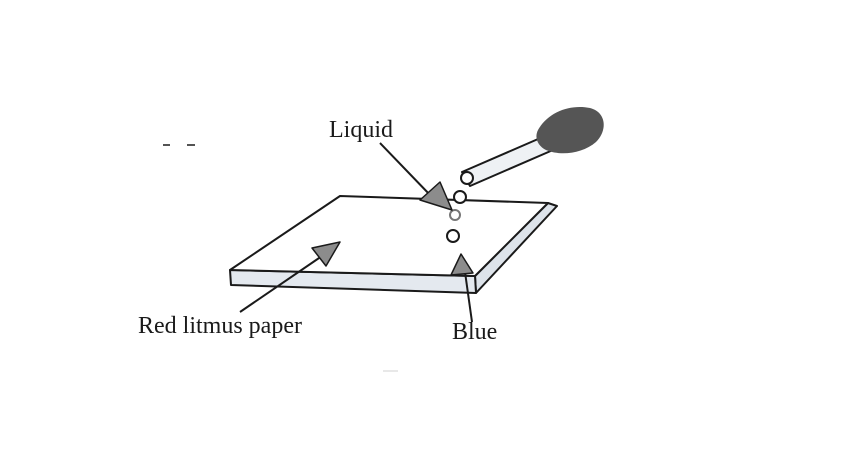 This screenshot has height=460, width=850. I want to click on liquid-drops, so click(456, 216).